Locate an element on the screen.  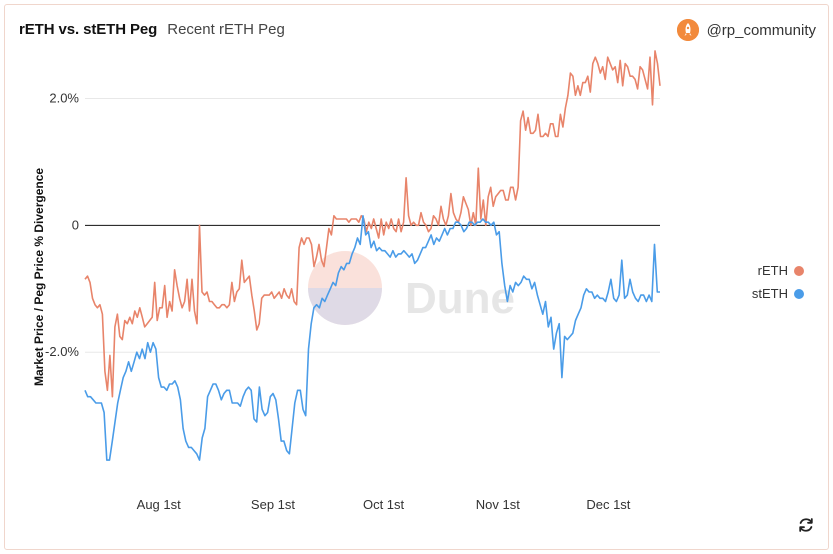
y-tick-label: -2.0% is located at coordinates (62, 351).